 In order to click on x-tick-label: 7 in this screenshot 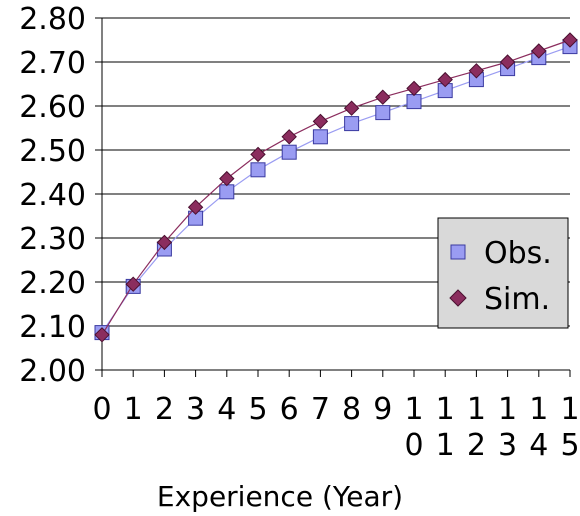, I will do `click(320, 409)`.